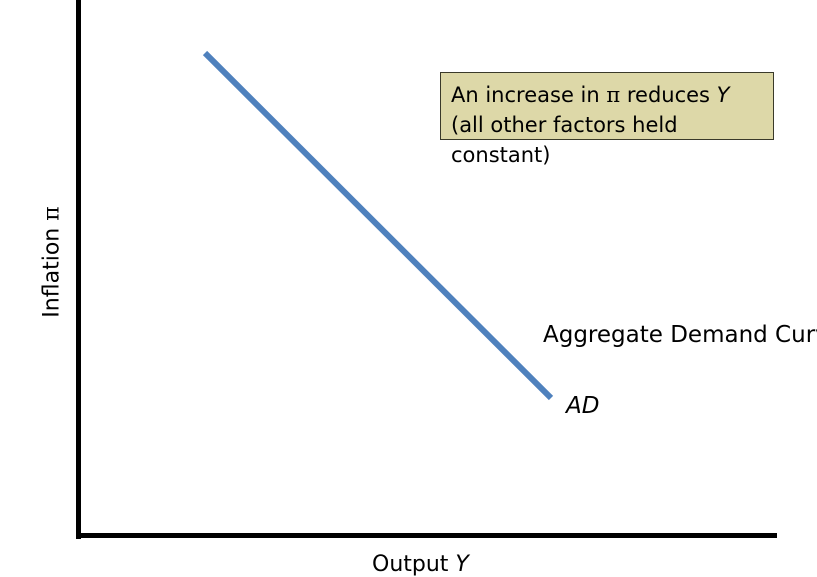  Describe the element at coordinates (668, 95) in the screenshot. I see `annotation-line-1-middle: reduces` at that location.